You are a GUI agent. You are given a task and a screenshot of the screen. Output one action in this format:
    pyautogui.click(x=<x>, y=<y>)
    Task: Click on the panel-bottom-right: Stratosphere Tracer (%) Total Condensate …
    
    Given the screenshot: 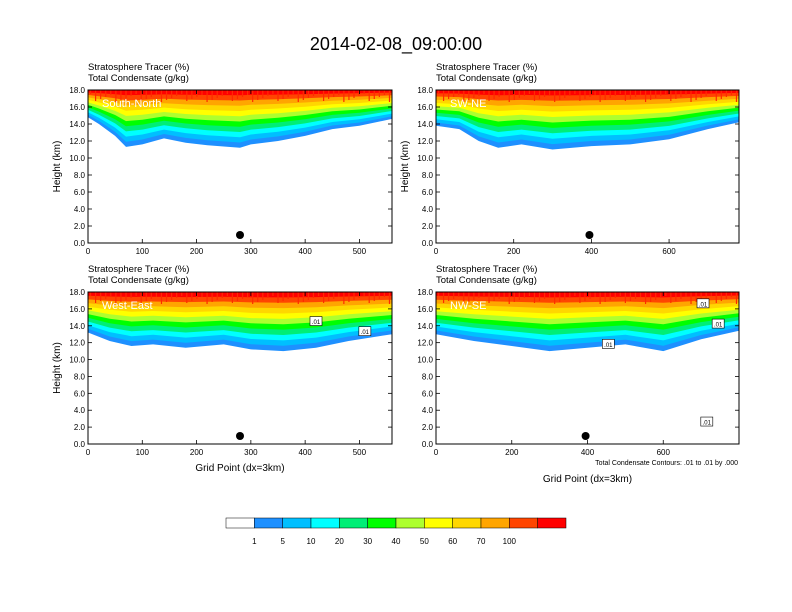 What is the action you would take?
    pyautogui.click(x=578, y=374)
    